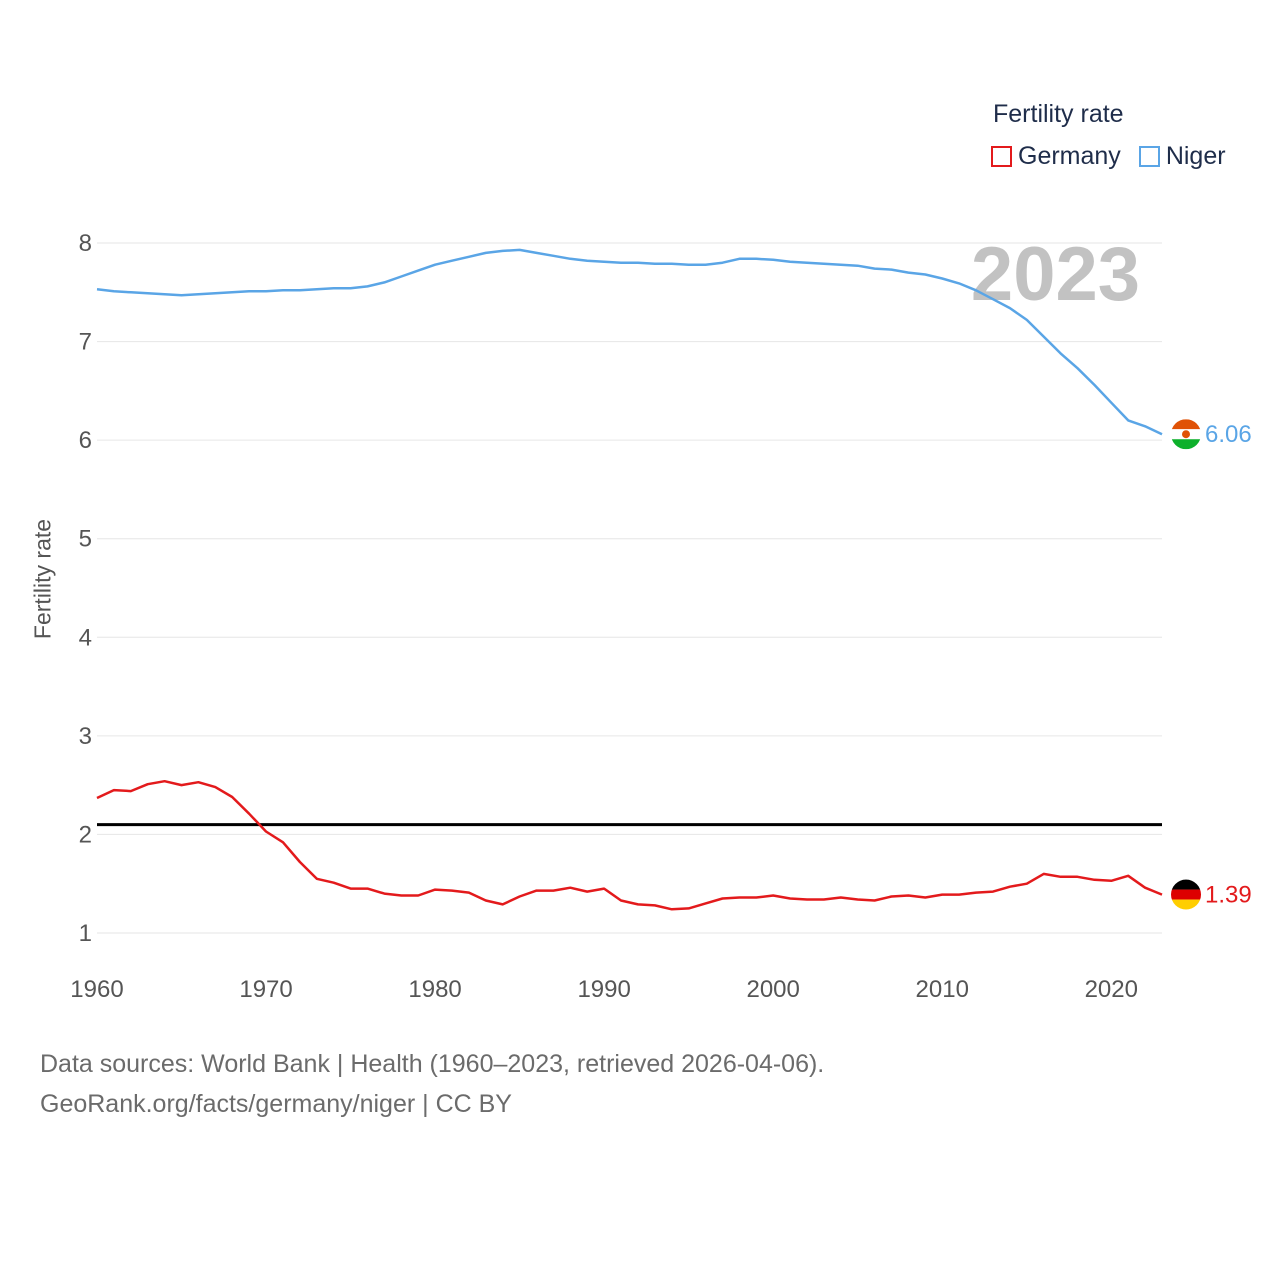 Image resolution: width=1280 pixels, height=1280 pixels. What do you see at coordinates (85, 440) in the screenshot?
I see `y-tick-label: 6` at bounding box center [85, 440].